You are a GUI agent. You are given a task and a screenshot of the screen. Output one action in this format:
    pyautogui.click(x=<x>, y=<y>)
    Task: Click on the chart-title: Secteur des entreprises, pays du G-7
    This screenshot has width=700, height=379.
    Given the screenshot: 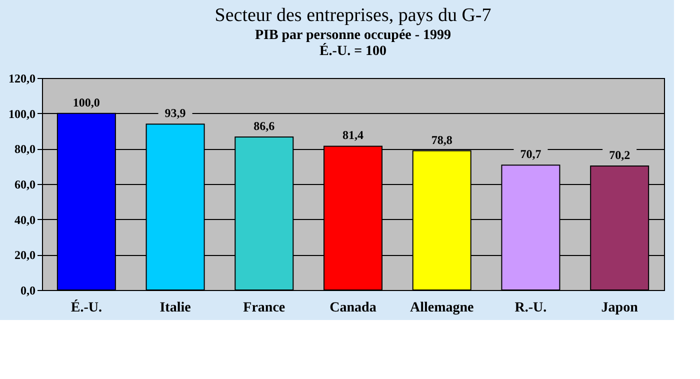 What is the action you would take?
    pyautogui.click(x=353, y=15)
    